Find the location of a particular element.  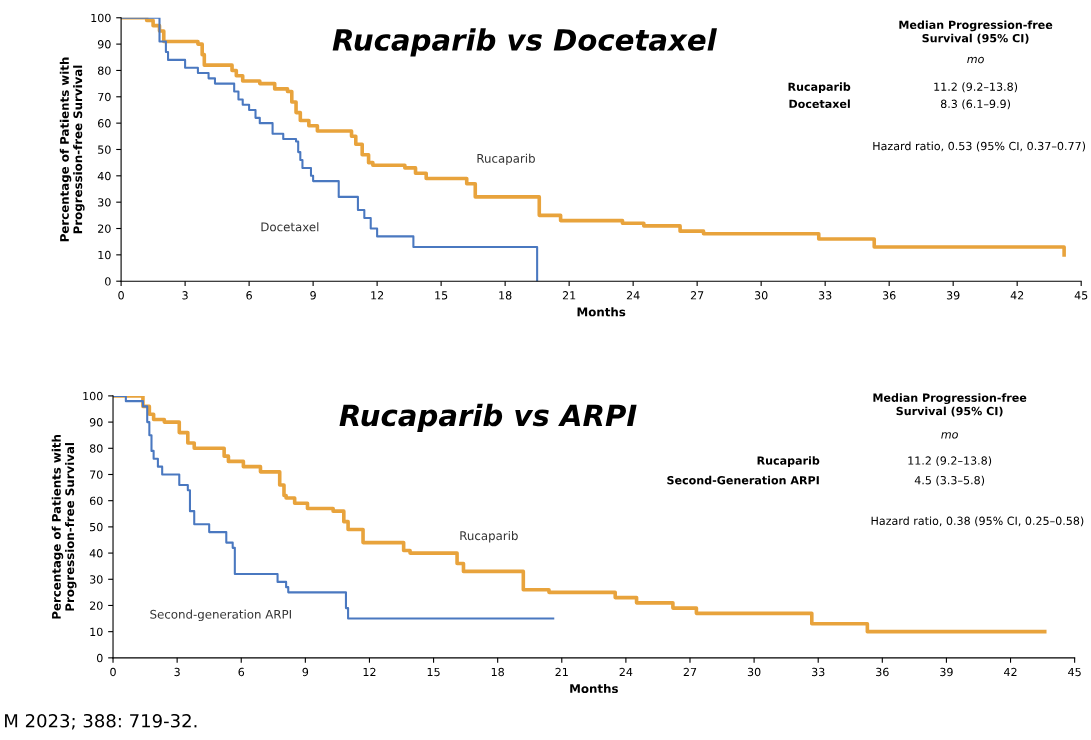

text: Docetaxel is located at coordinates (290, 227).